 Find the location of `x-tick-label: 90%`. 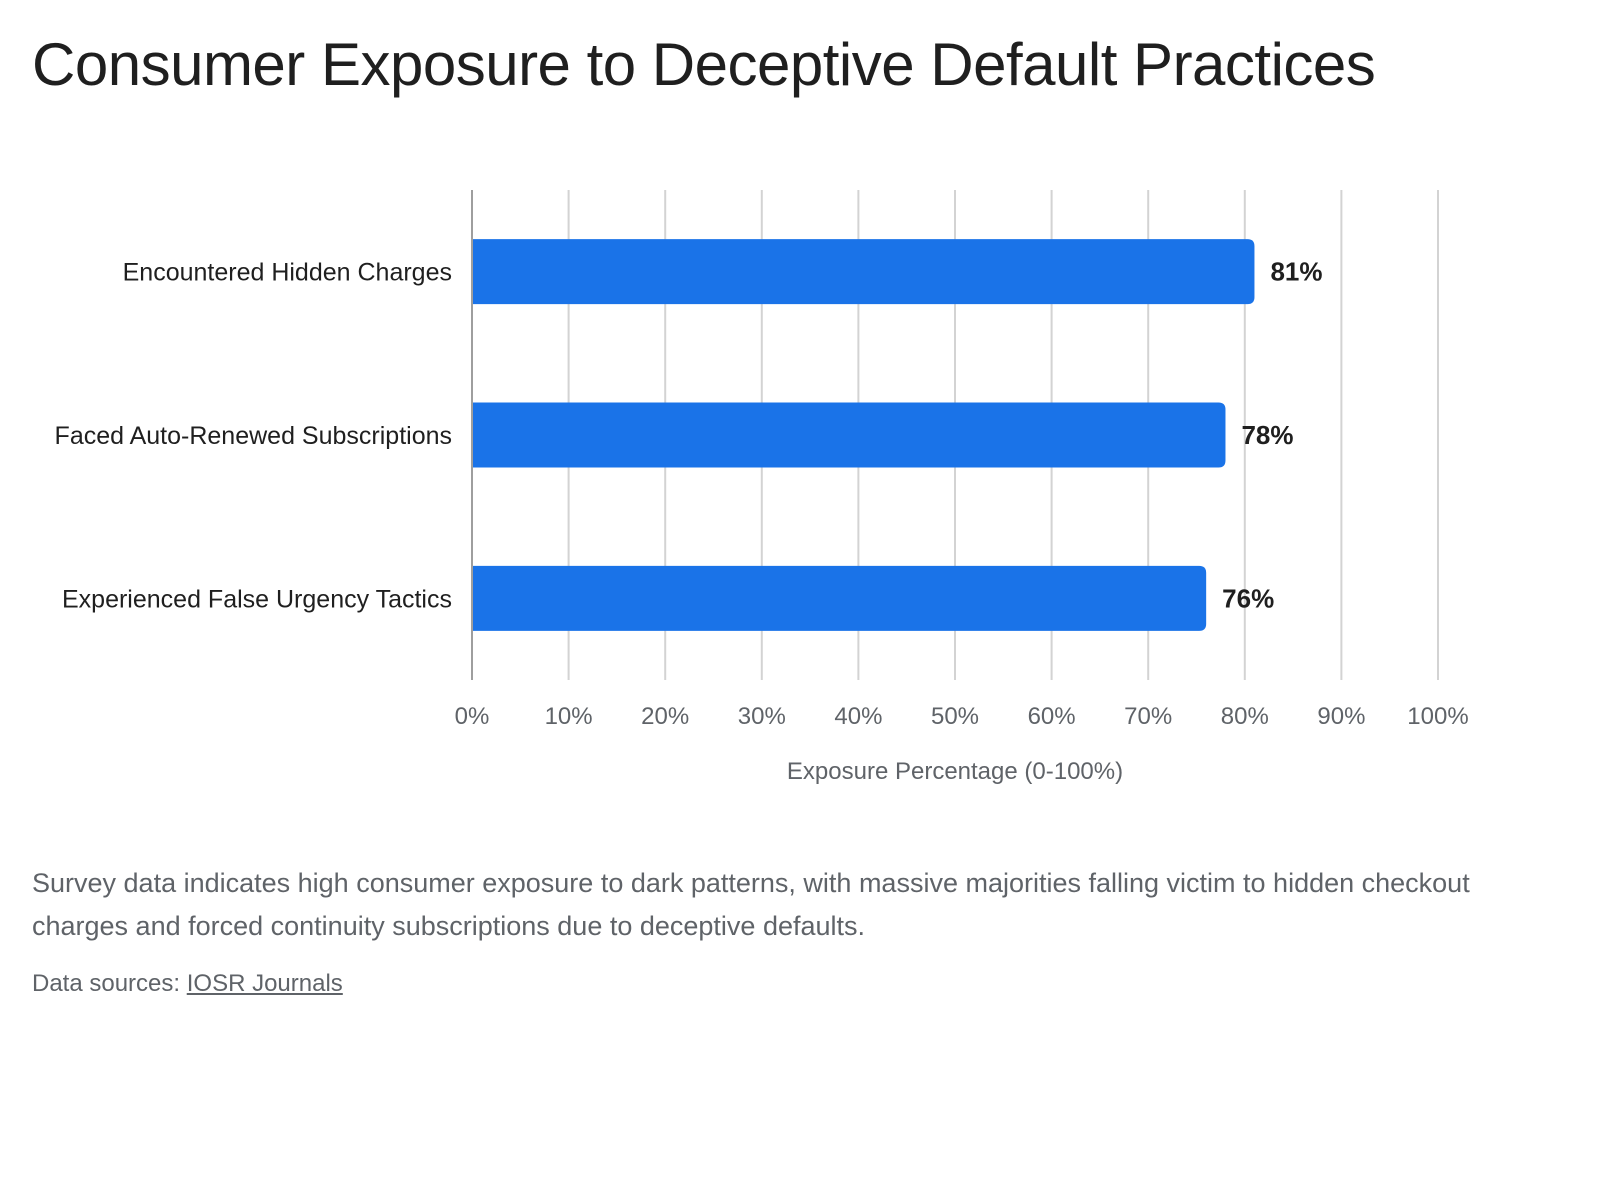

x-tick-label: 90% is located at coordinates (1341, 716).